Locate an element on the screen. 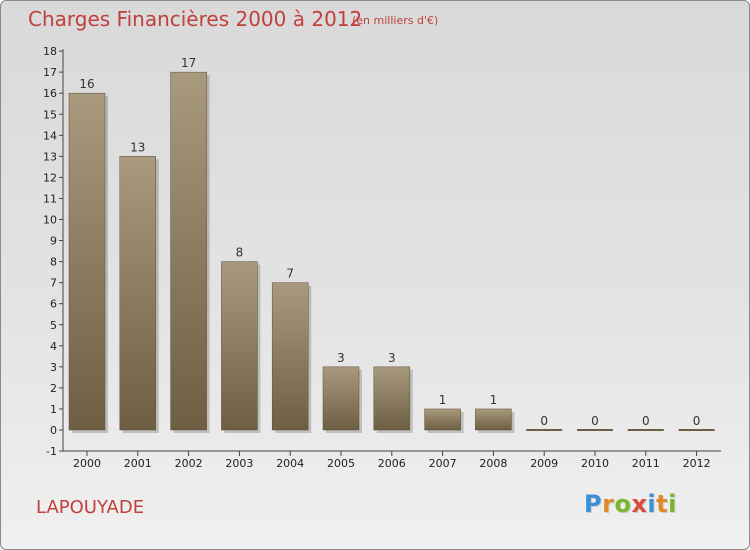 The height and width of the screenshot is (550, 750). bar-2005 is located at coordinates (341, 398).